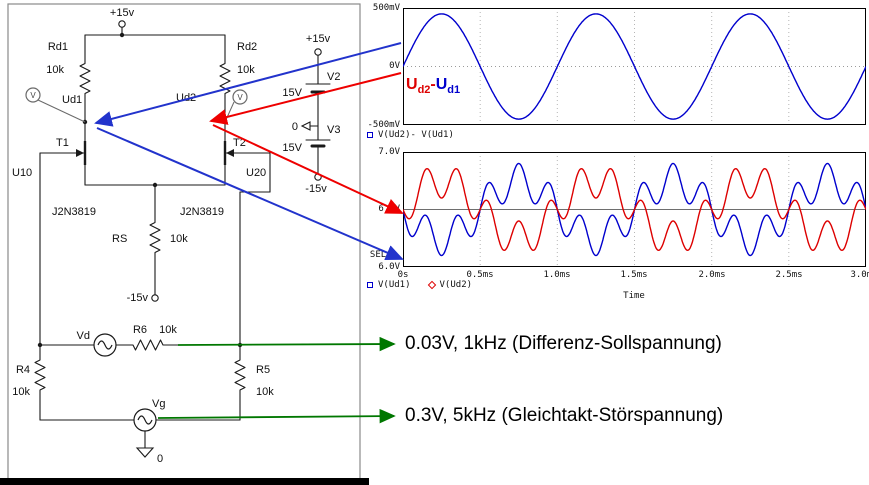 The image size is (869, 485). What do you see at coordinates (72, 100) in the screenshot?
I see `ud1-label: Ud1` at bounding box center [72, 100].